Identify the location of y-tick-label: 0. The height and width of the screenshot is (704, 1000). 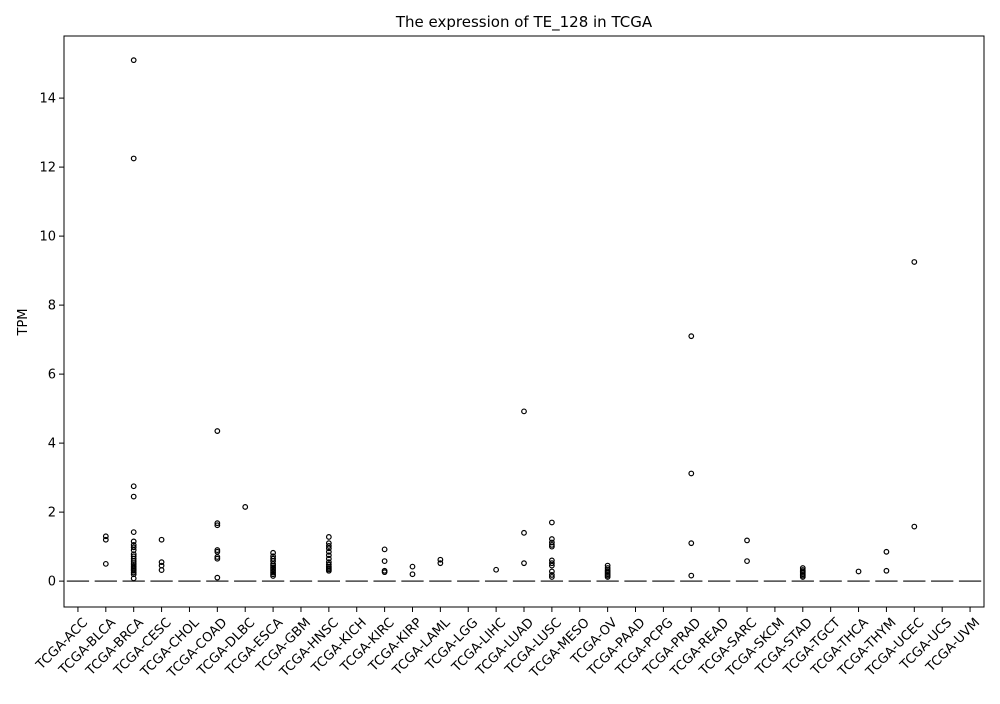
(52, 582).